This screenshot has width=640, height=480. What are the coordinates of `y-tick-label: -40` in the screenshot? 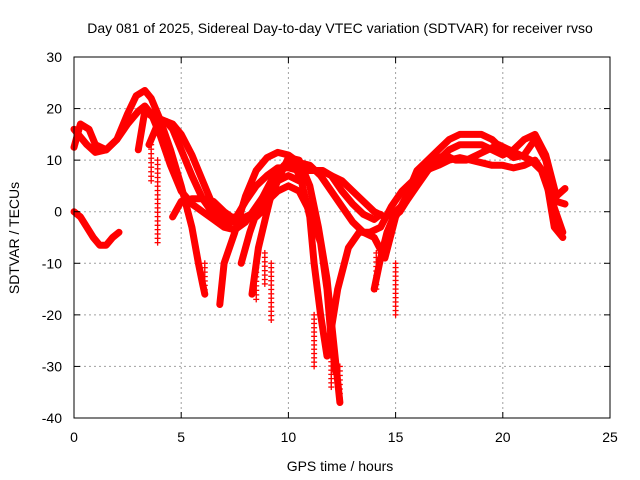 It's located at (52, 418).